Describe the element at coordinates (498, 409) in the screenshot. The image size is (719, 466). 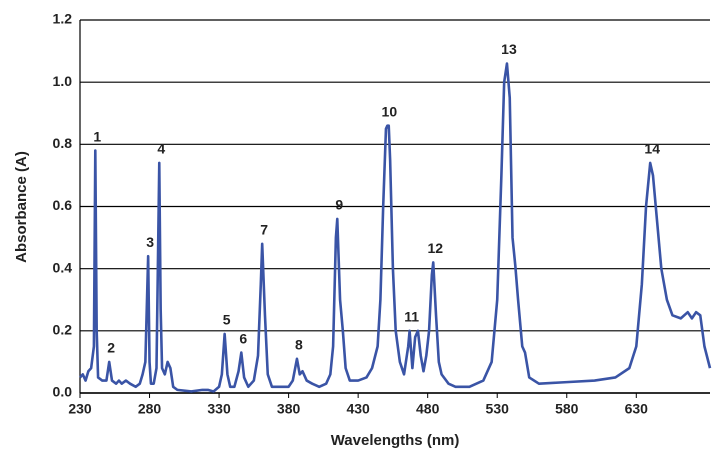
I see `x-tick-label: 530` at that location.